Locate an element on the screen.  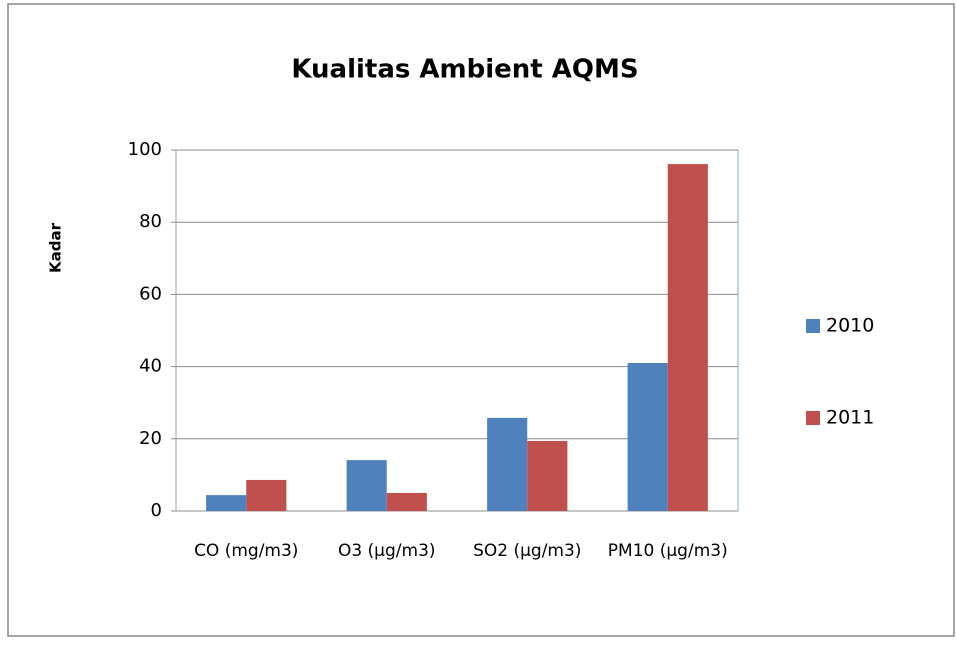
x-tick-label: O3 (µg/m3) is located at coordinates (387, 551).